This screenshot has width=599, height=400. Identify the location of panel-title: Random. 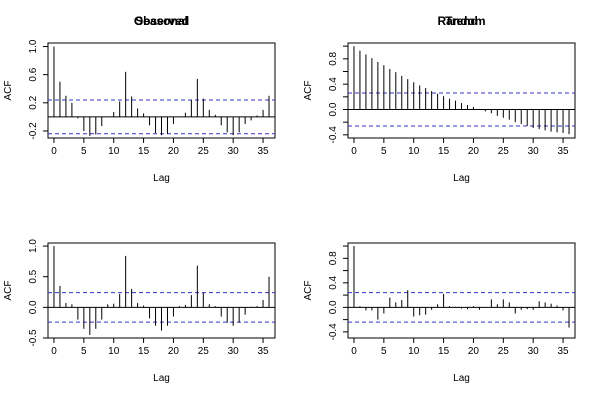
(462, 21).